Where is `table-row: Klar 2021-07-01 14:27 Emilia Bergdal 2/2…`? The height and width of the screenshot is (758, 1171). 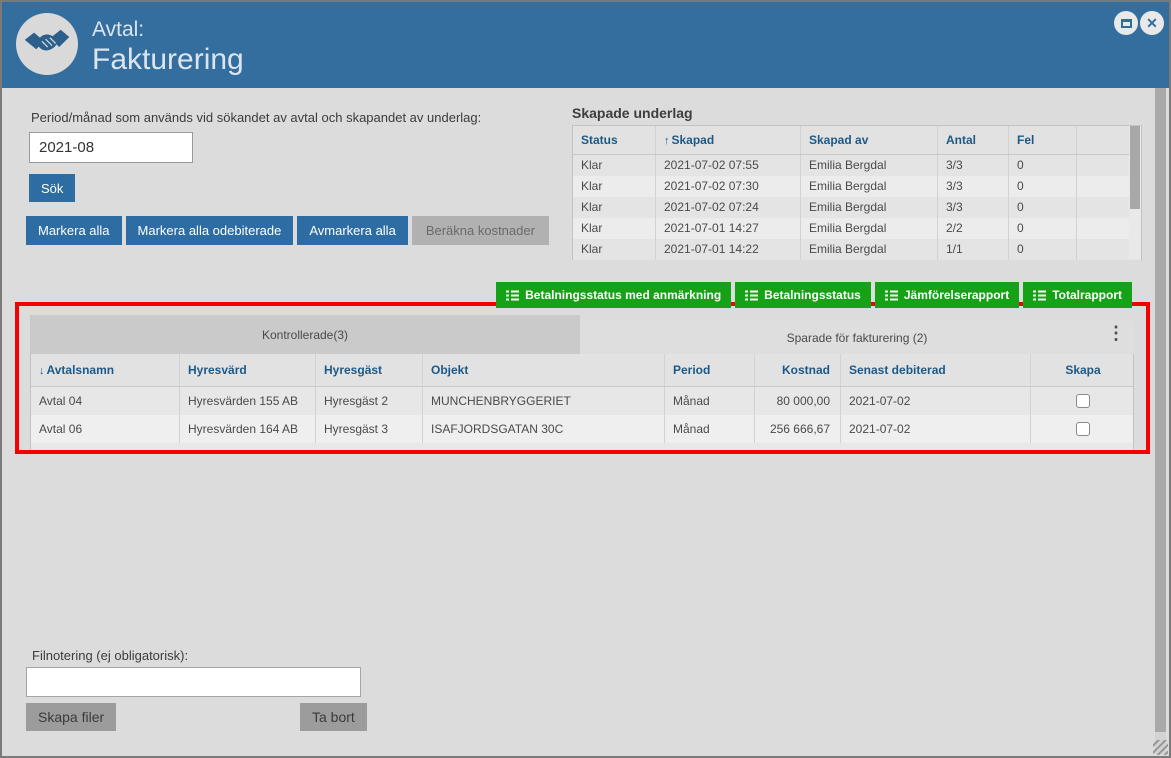 table-row: Klar 2021-07-01 14:27 Emilia Bergdal 2/2… is located at coordinates (857, 228).